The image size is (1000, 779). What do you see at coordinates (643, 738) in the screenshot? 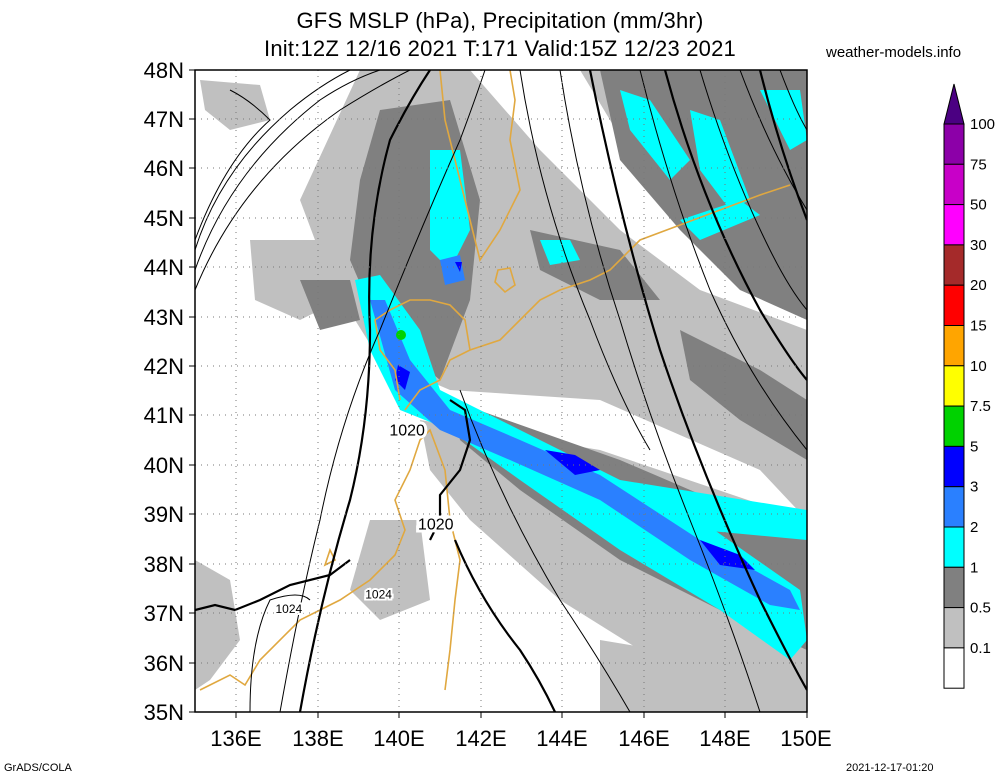
I see `lon-label-146e: 146E` at bounding box center [643, 738].